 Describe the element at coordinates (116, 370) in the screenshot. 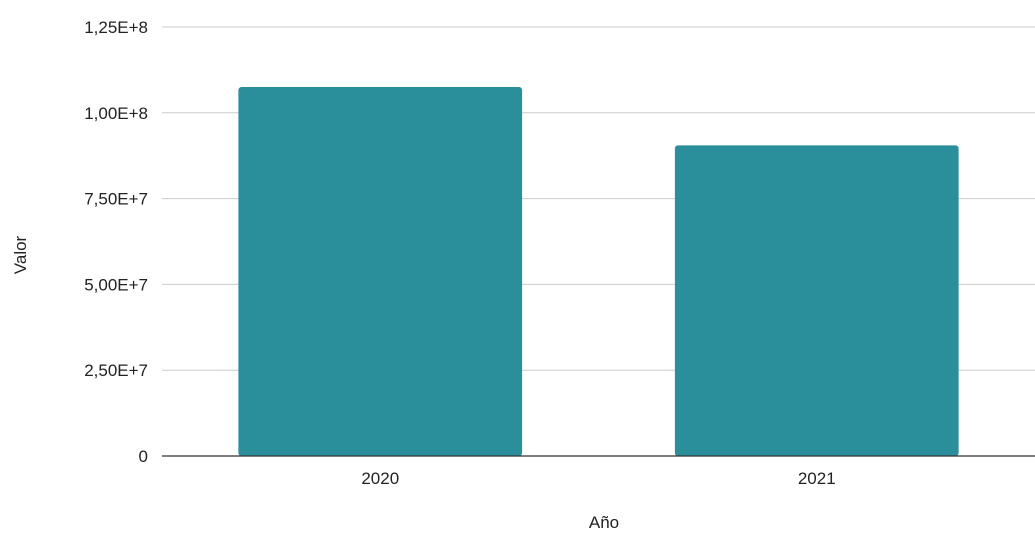

I see `y-tick-label: 2,50E+7` at that location.